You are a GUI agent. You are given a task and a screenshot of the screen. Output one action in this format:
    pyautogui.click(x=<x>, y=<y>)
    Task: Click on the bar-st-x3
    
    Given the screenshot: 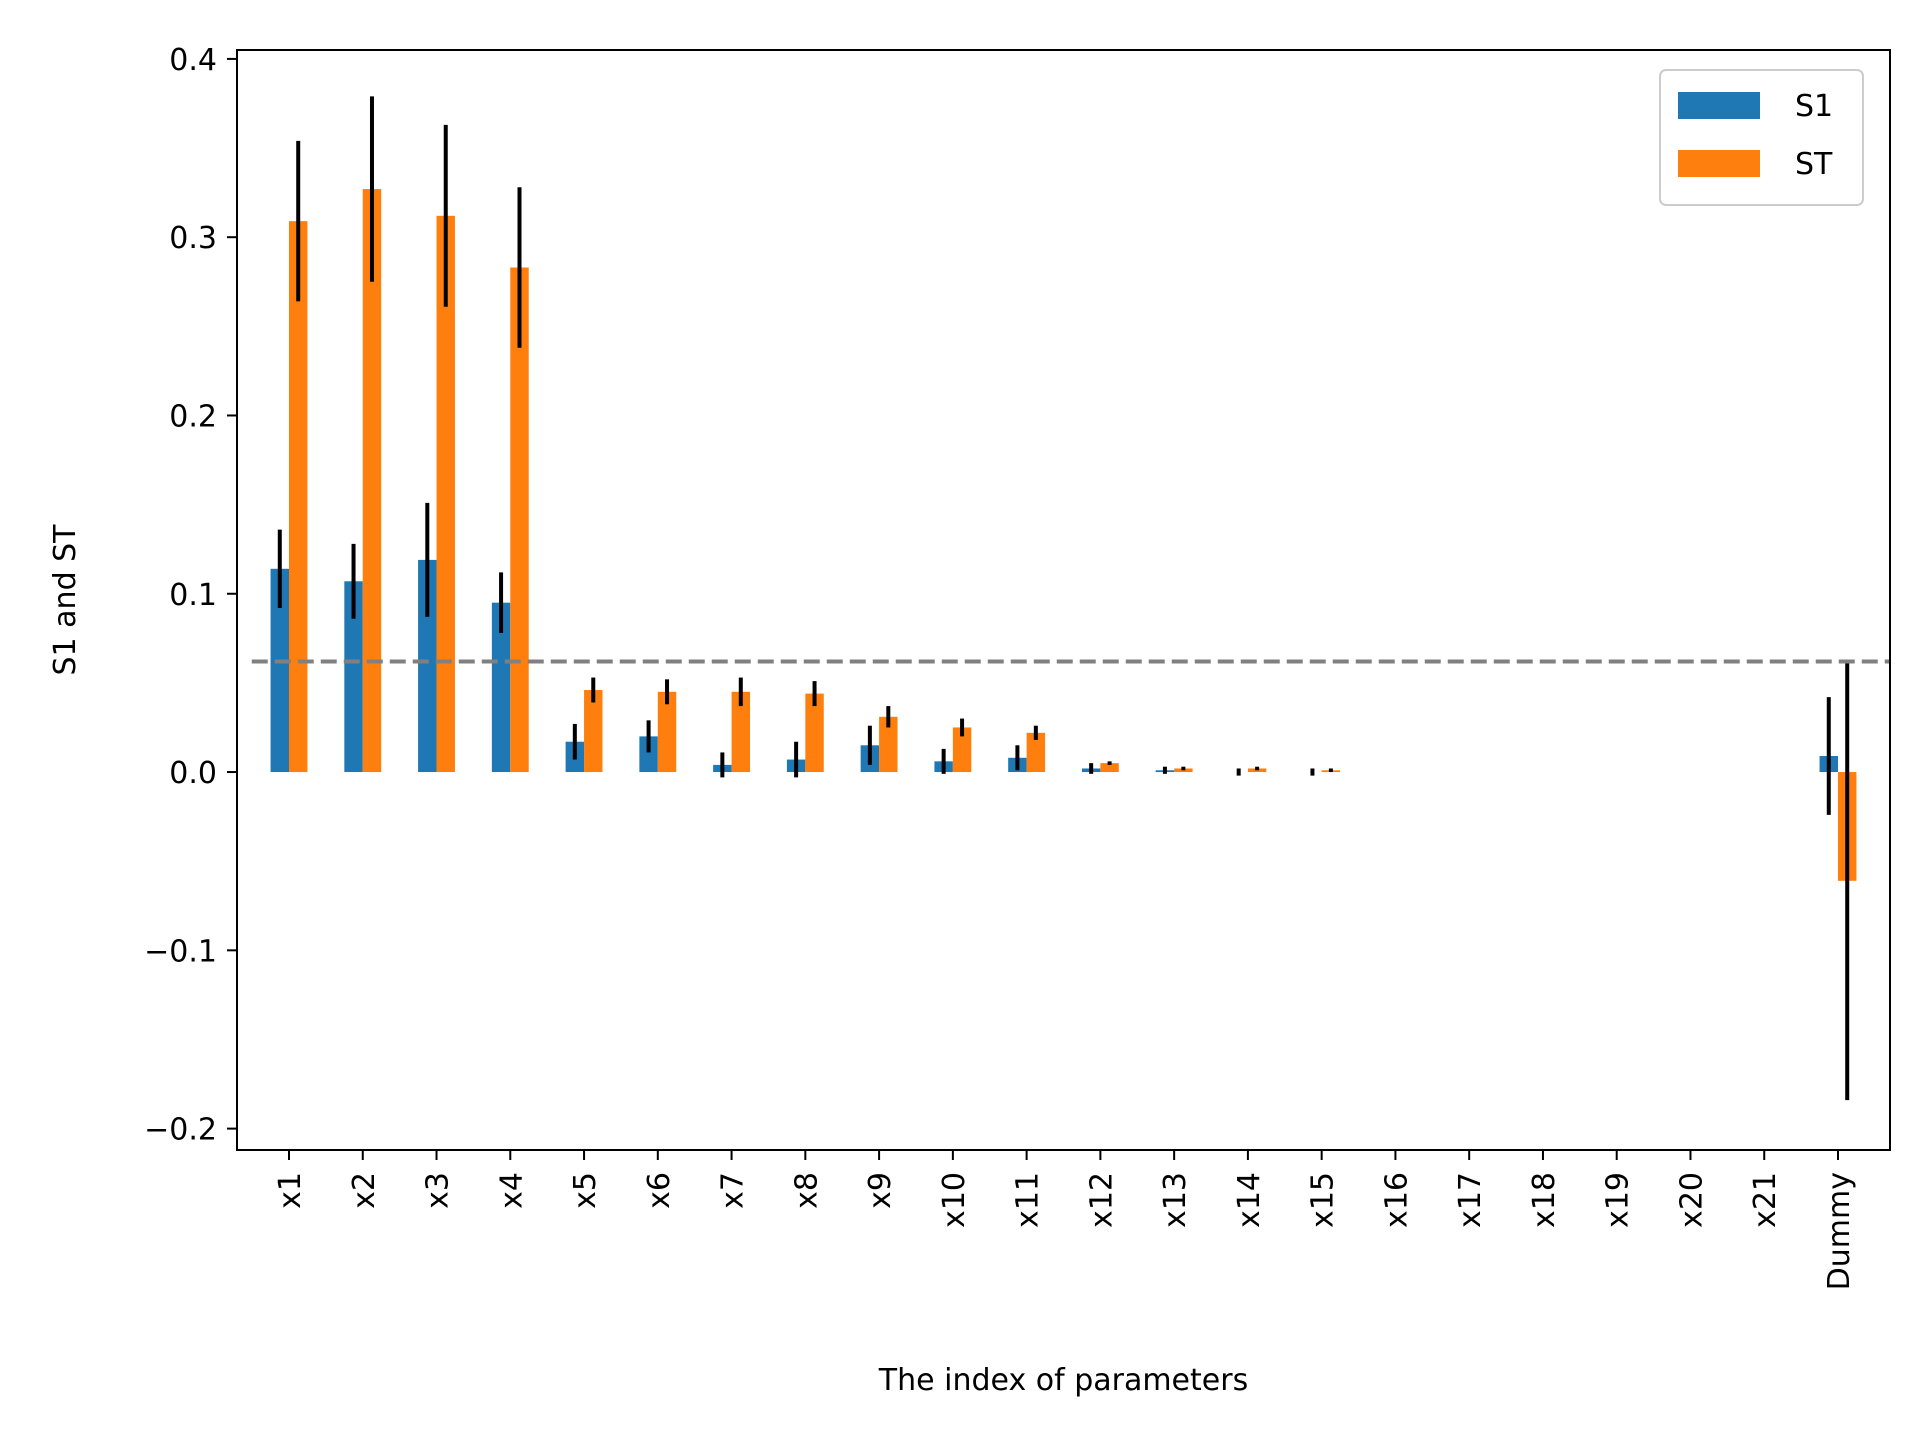 What is the action you would take?
    pyautogui.click(x=445, y=494)
    